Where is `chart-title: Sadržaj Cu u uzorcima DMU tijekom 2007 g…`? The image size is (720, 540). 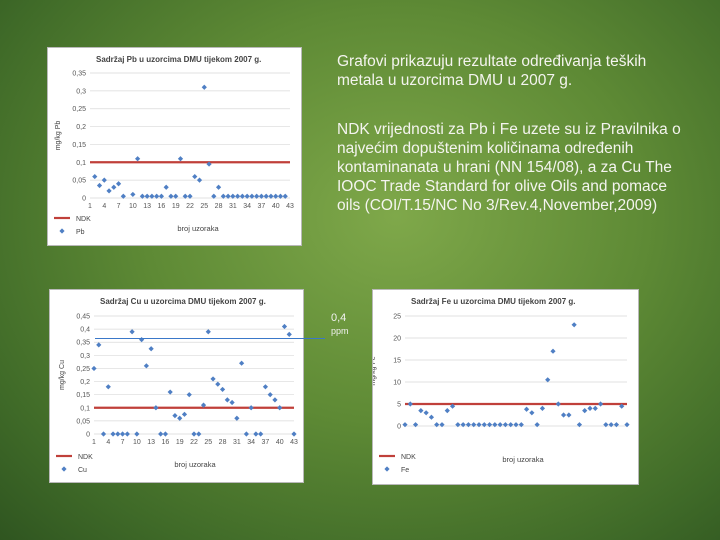 chart-title: Sadržaj Cu u uzorcima DMU tijekom 2007 g… is located at coordinates (183, 301).